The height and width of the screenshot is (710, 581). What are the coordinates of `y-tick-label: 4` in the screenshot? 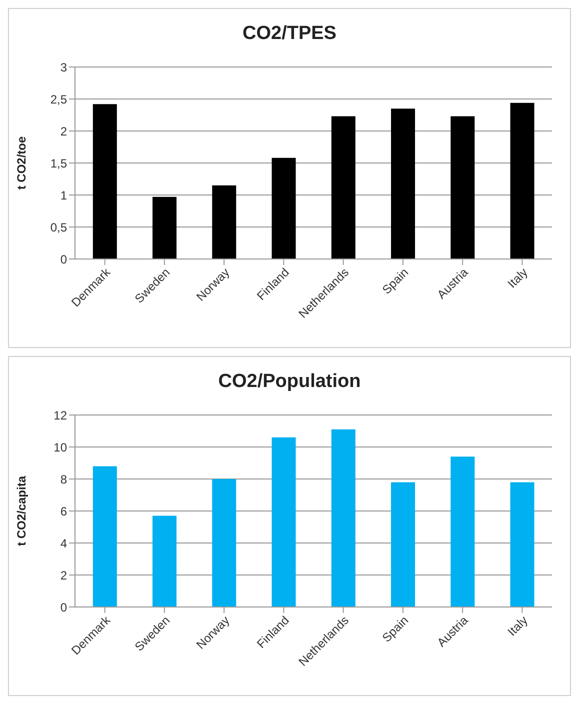 It's located at (64, 543).